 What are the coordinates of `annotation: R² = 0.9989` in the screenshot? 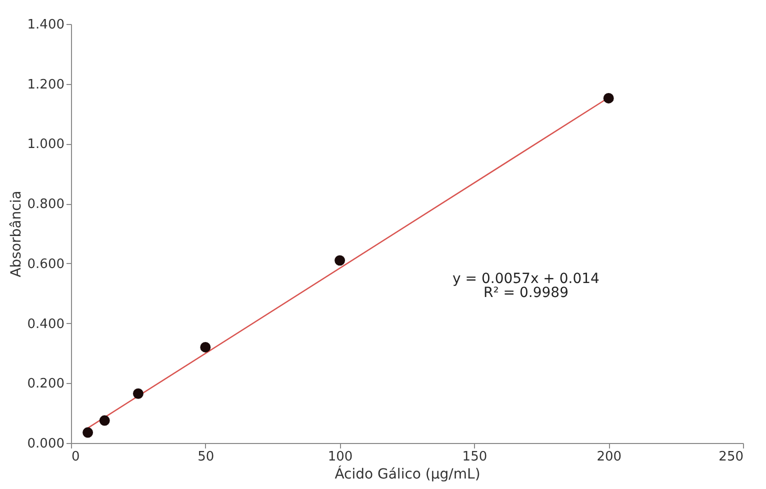 It's located at (526, 293).